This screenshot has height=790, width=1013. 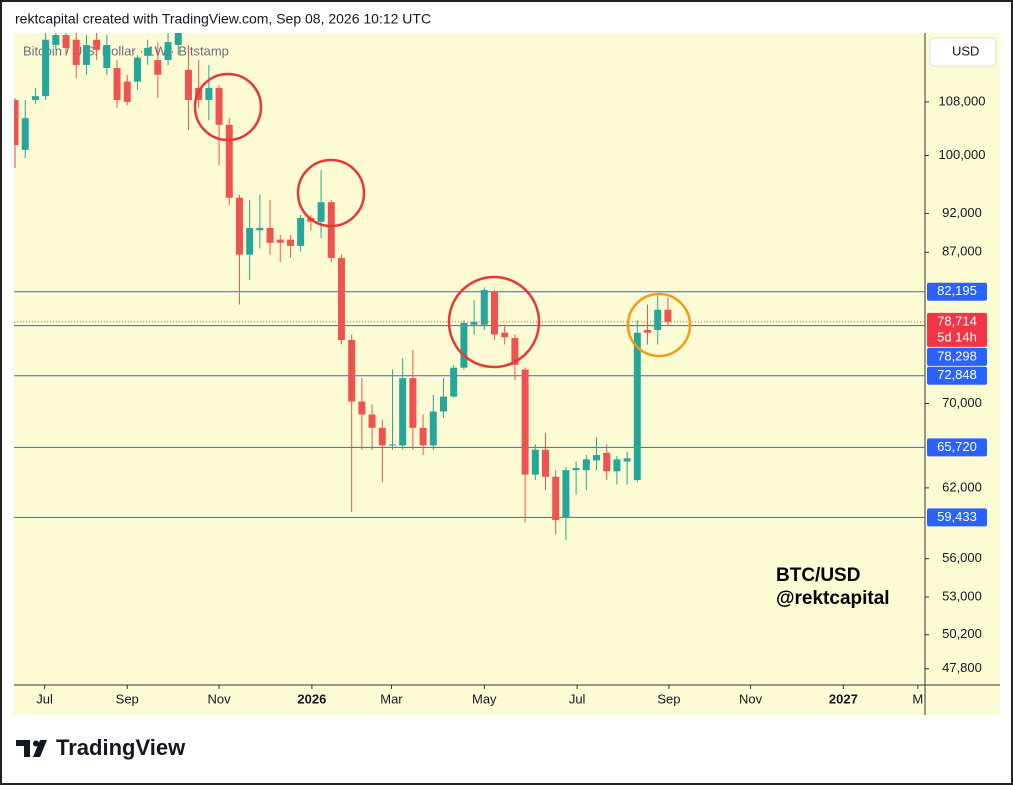 What do you see at coordinates (957, 336) in the screenshot?
I see `countdown: 5d 14h` at bounding box center [957, 336].